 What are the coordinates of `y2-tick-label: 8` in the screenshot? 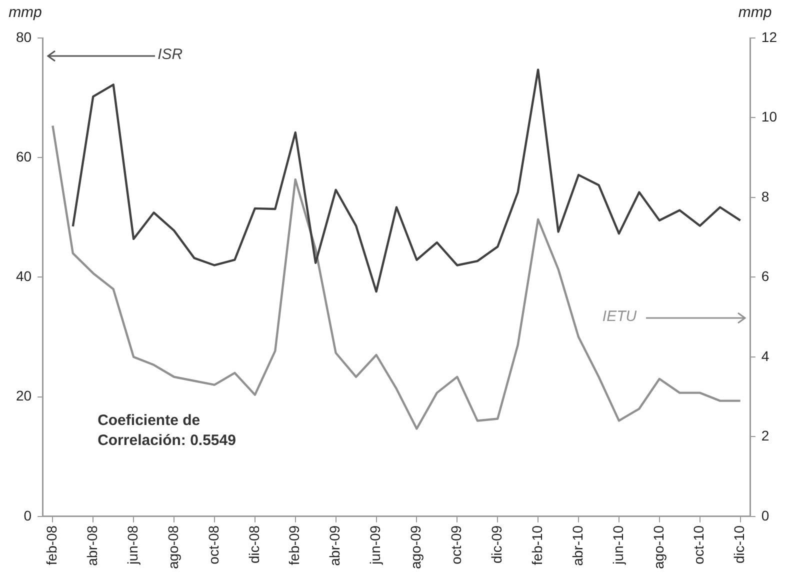 It's located at (765, 196).